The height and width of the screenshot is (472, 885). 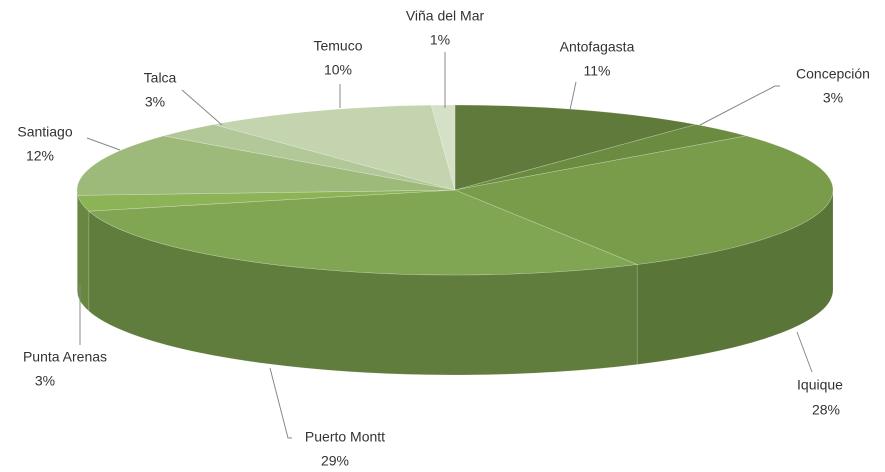 I want to click on slice-label: Temuco, so click(x=337, y=46).